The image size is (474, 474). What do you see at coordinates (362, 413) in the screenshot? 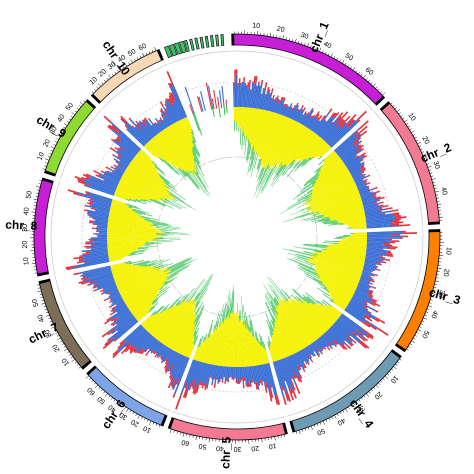
I see `chromosome-label: chr_4` at bounding box center [362, 413].